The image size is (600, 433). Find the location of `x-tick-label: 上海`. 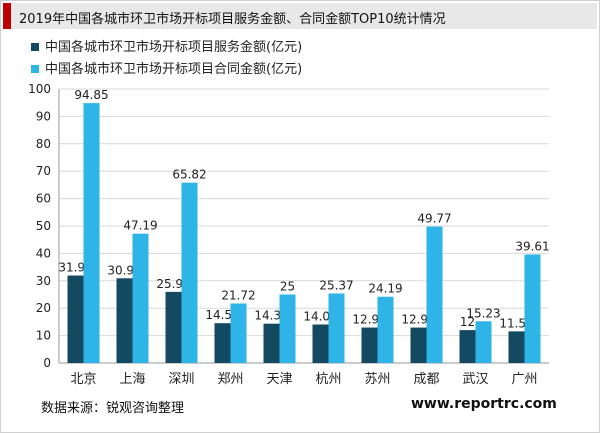

x-tick-label: 上海 is located at coordinates (132, 379).